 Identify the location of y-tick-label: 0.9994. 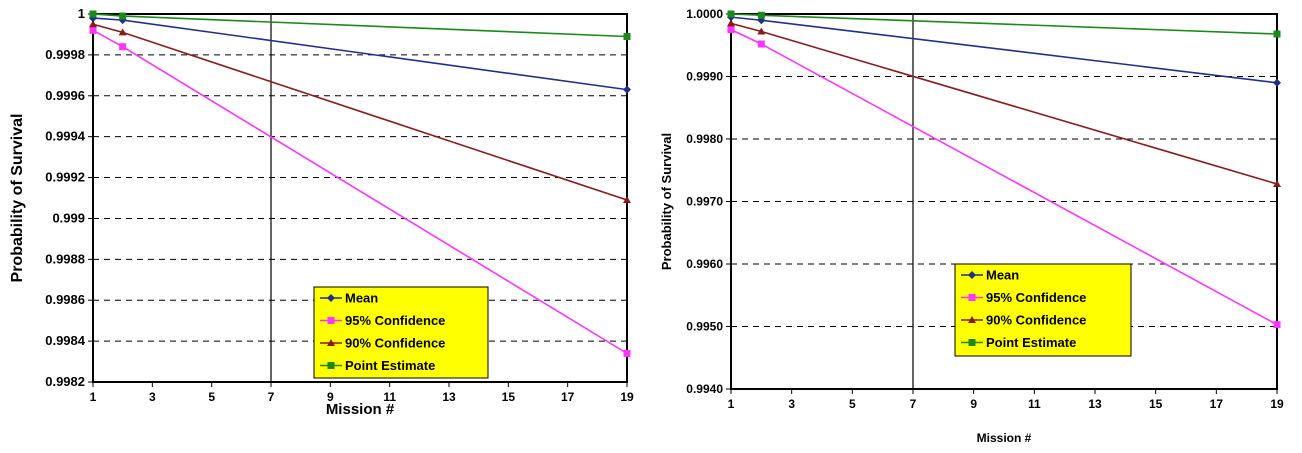
(65, 136).